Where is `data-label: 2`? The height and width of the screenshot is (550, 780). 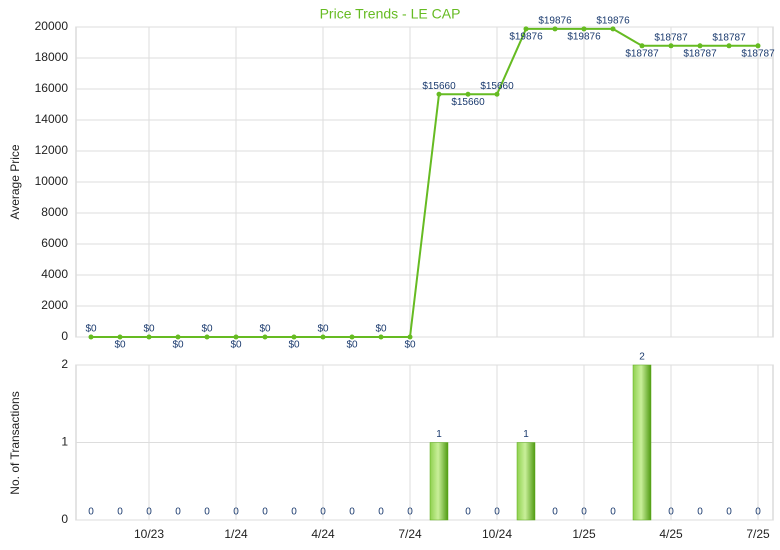
data-label: 2 is located at coordinates (642, 357).